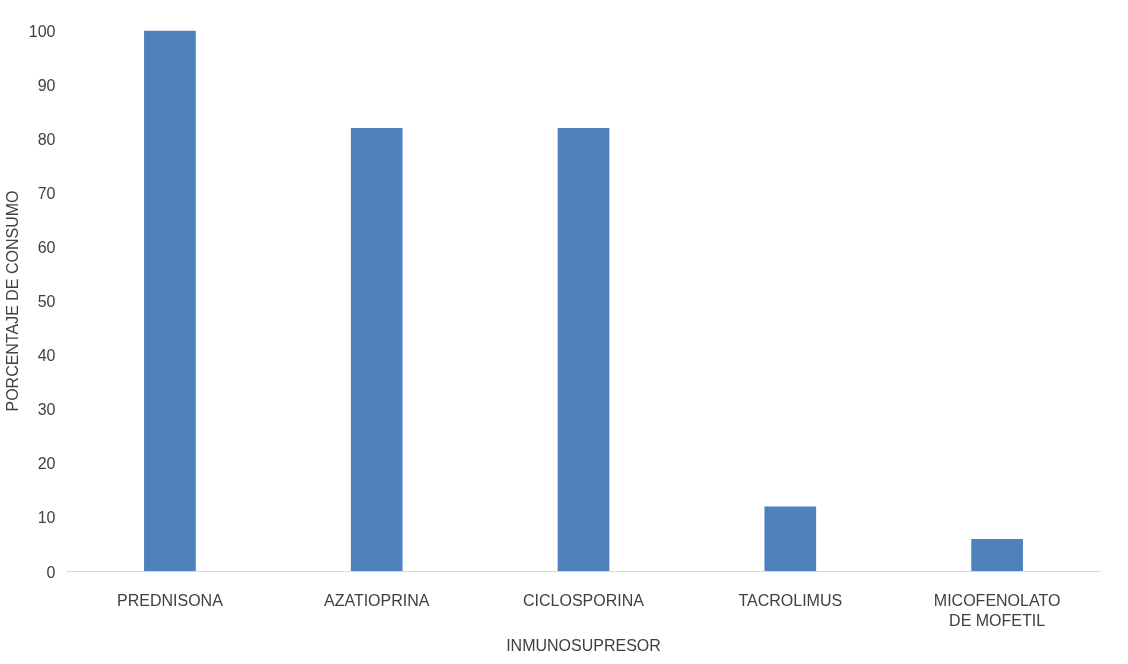 The image size is (1128, 664). Describe the element at coordinates (583, 645) in the screenshot. I see `x-axis-title: INMUNOSUPRESOR` at that location.